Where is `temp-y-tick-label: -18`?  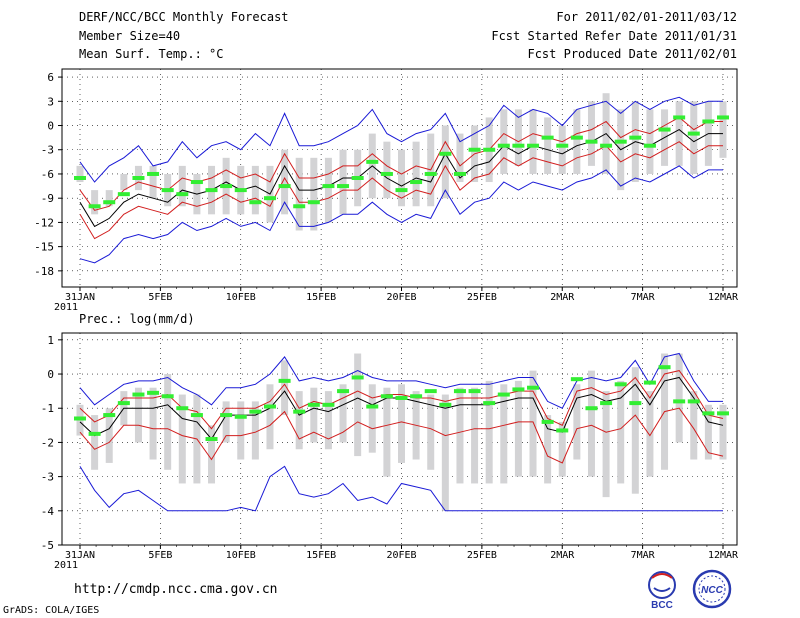
temp-y-tick-label: -18 is located at coordinates (44, 271).